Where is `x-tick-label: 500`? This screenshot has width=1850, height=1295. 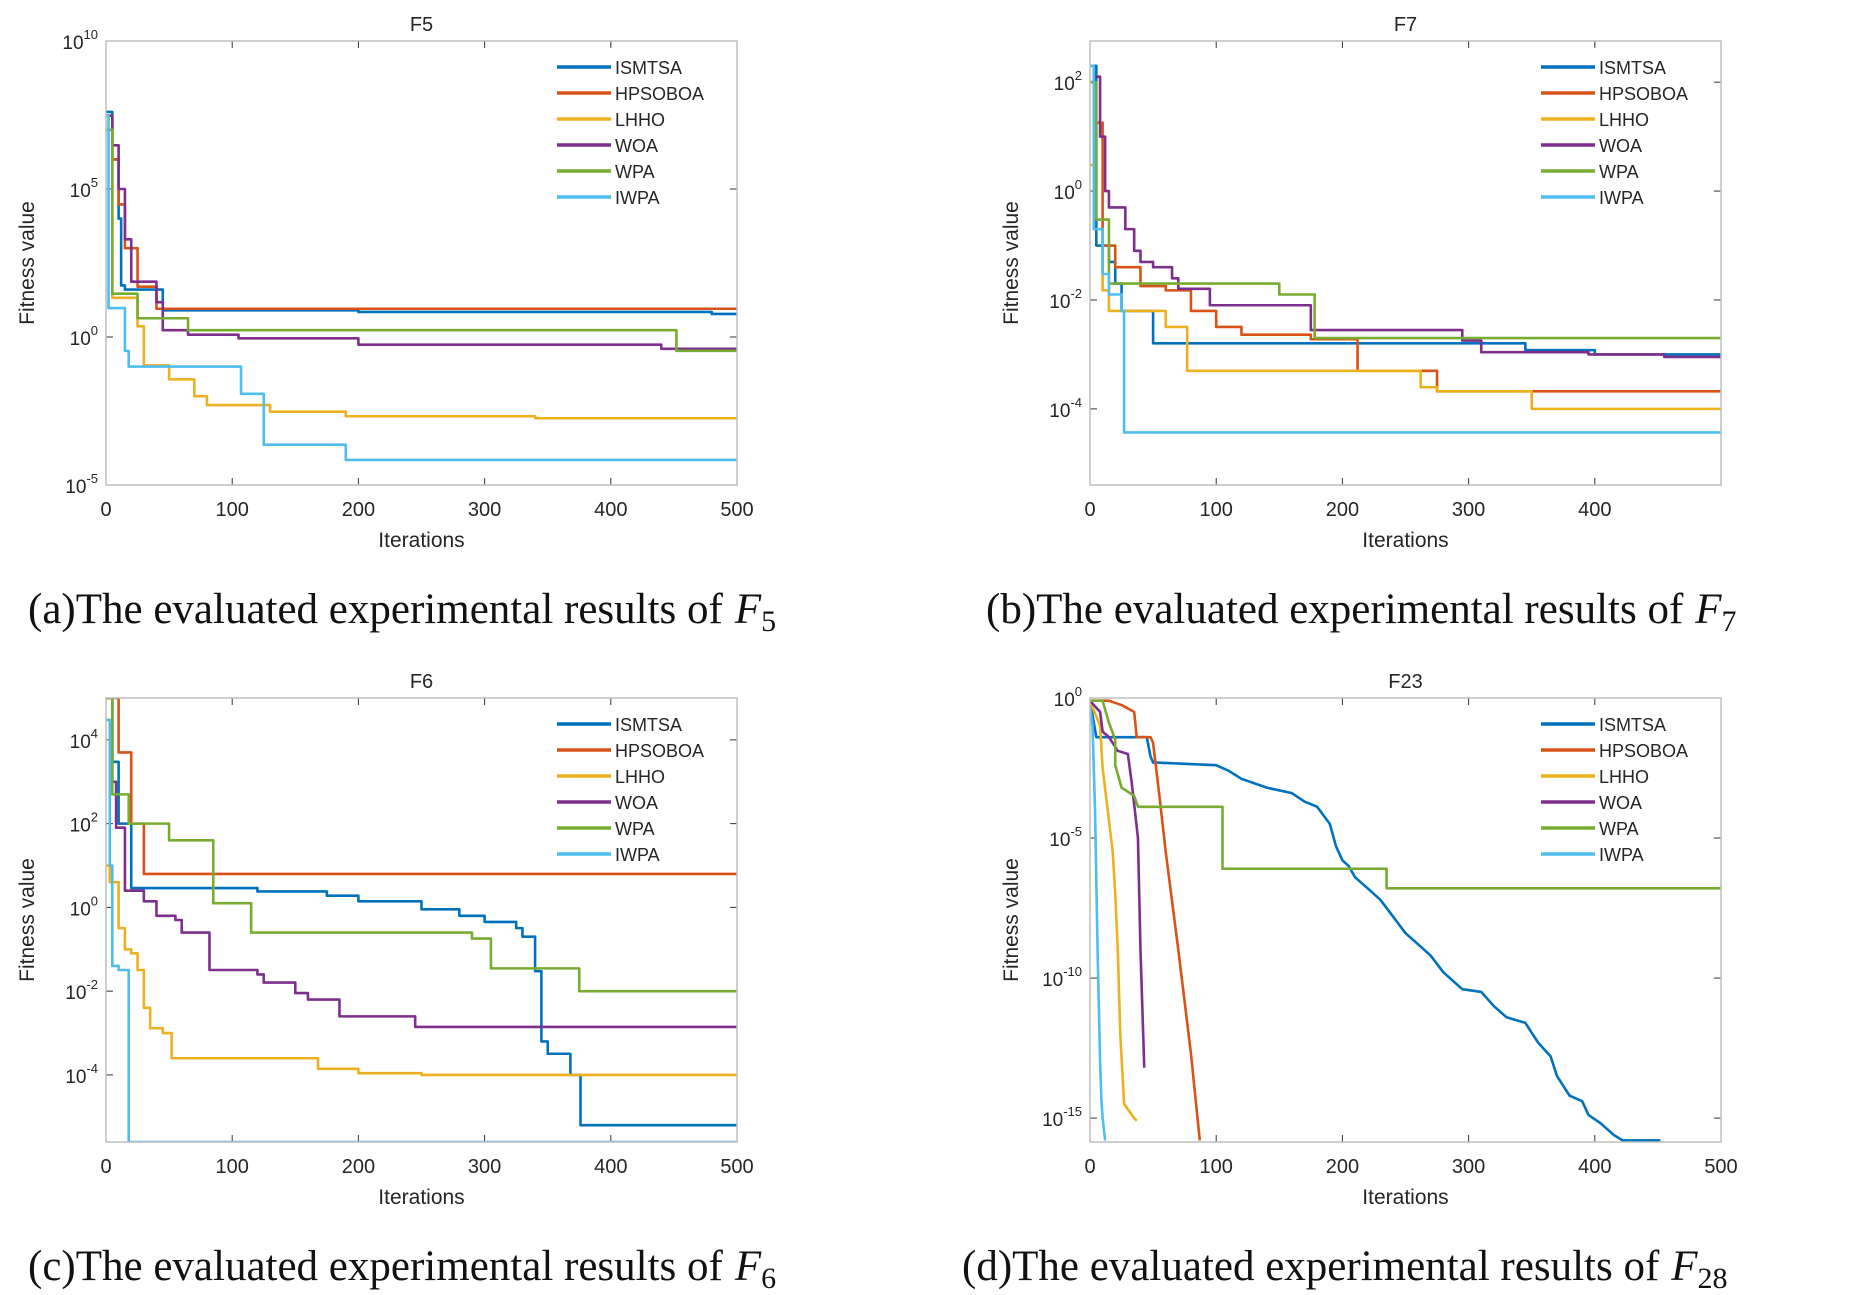
x-tick-label: 500 is located at coordinates (736, 510).